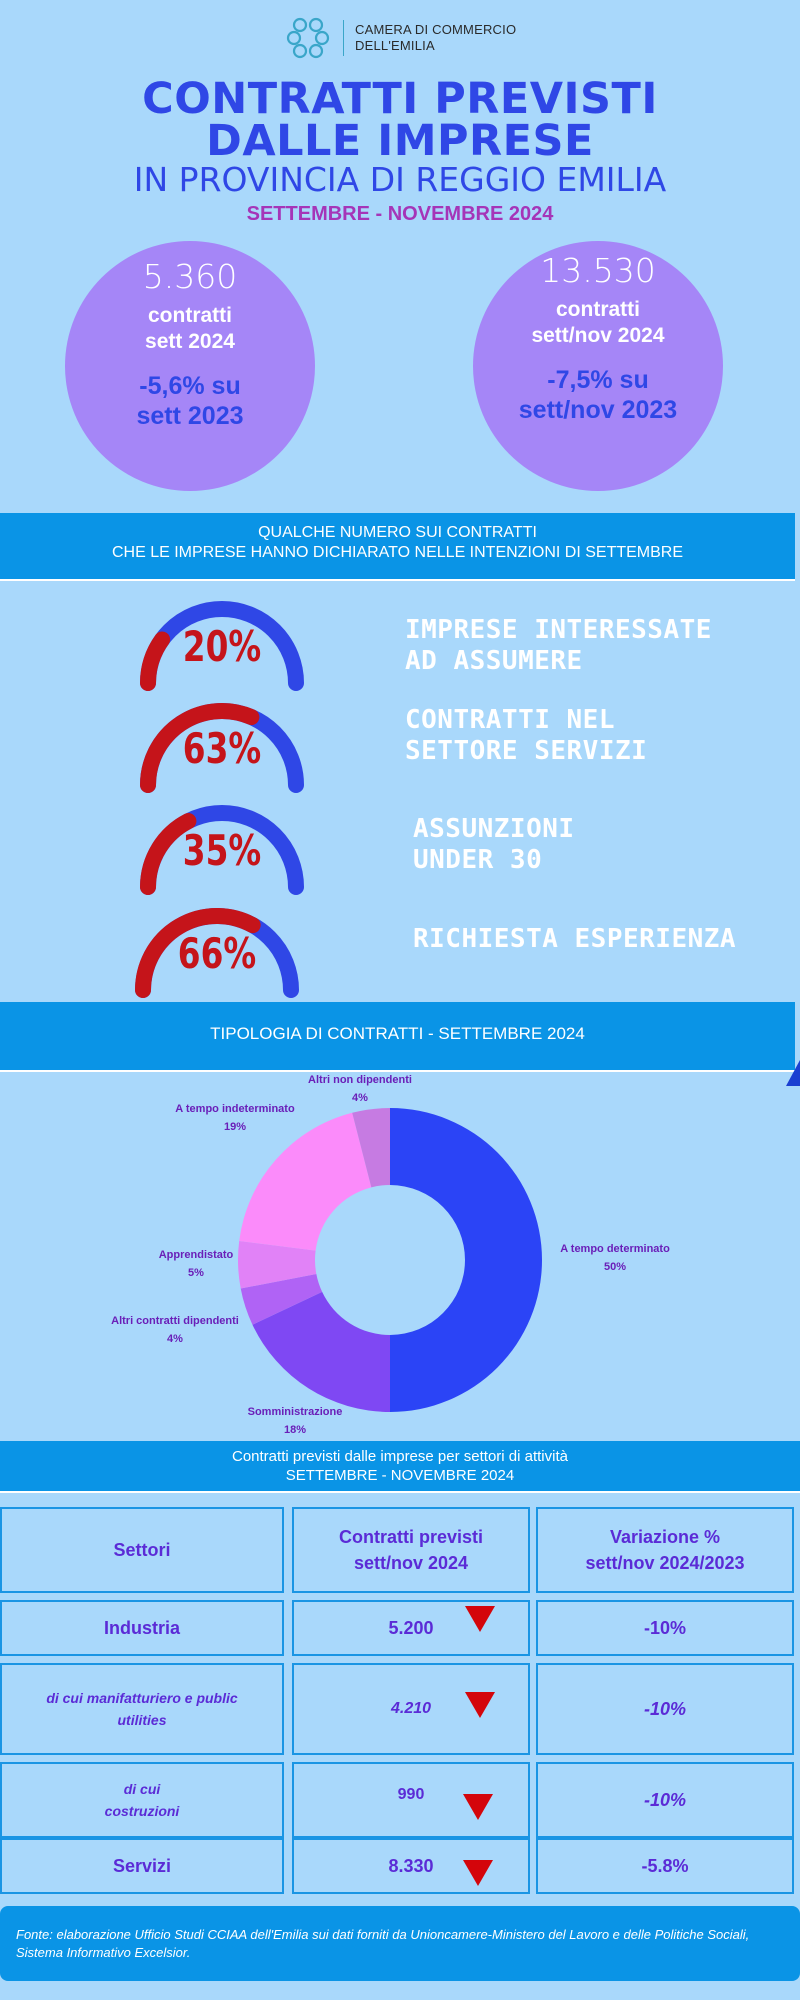 The image size is (800, 2000). Describe the element at coordinates (526, 751) in the screenshot. I see `gauge-label-line2: SETTORE SERVIZI` at that location.